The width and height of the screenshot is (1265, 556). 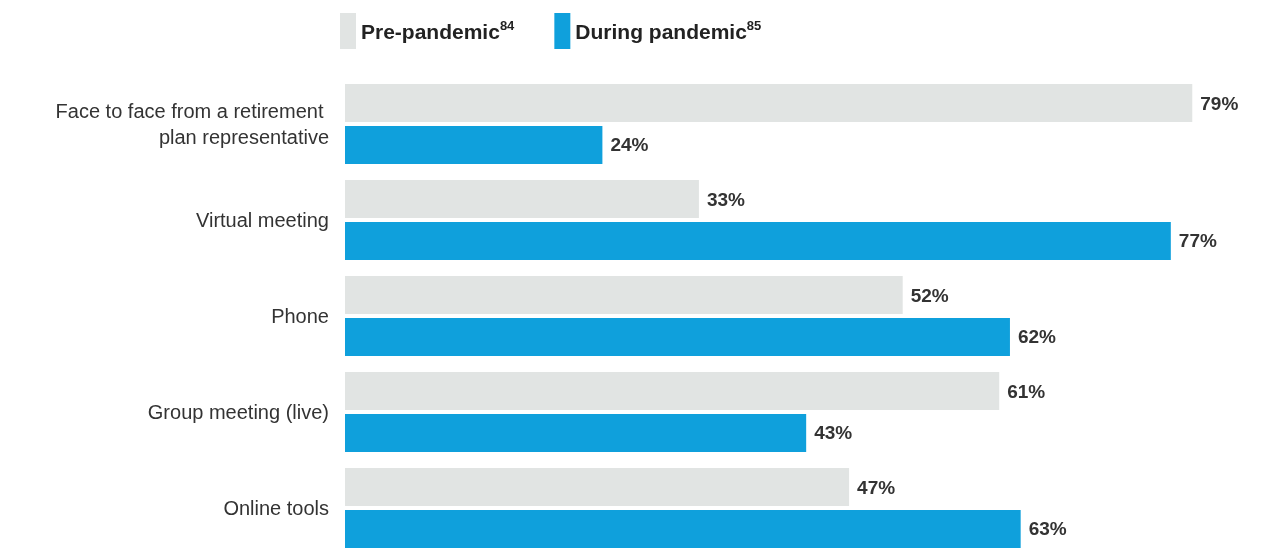 What do you see at coordinates (1037, 337) in the screenshot?
I see `data-label: 62%` at bounding box center [1037, 337].